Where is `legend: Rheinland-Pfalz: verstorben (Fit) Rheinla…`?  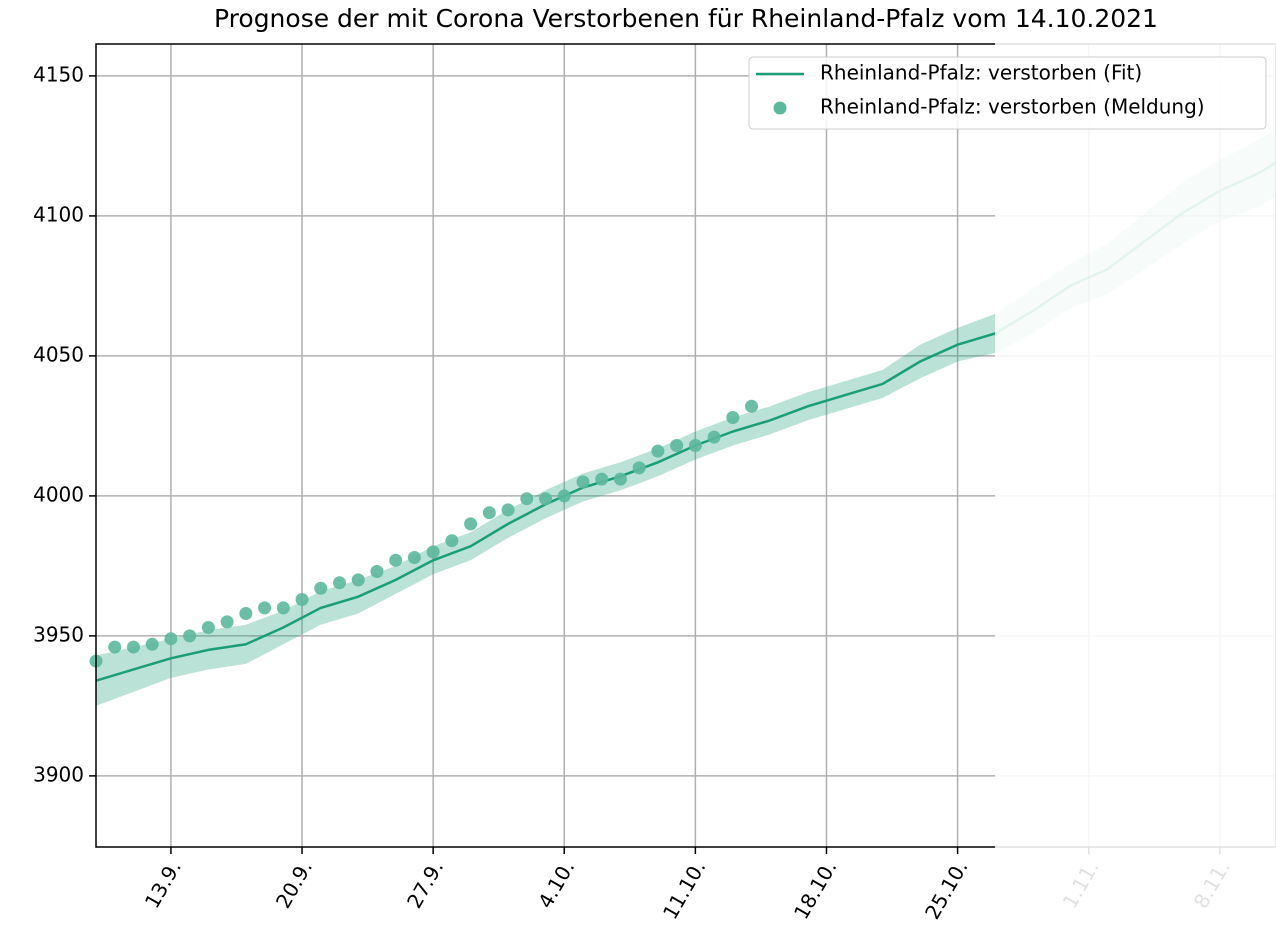
legend: Rheinland-Pfalz: verstorben (Fit) Rheinla… is located at coordinates (1007, 93).